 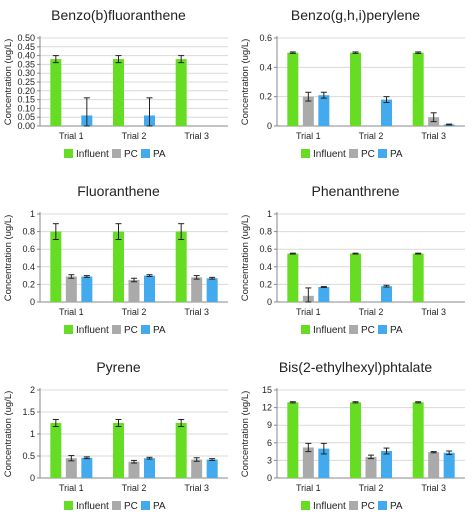 What do you see at coordinates (26, 73) in the screenshot?
I see `y-tick-label: 0.30` at bounding box center [26, 73].